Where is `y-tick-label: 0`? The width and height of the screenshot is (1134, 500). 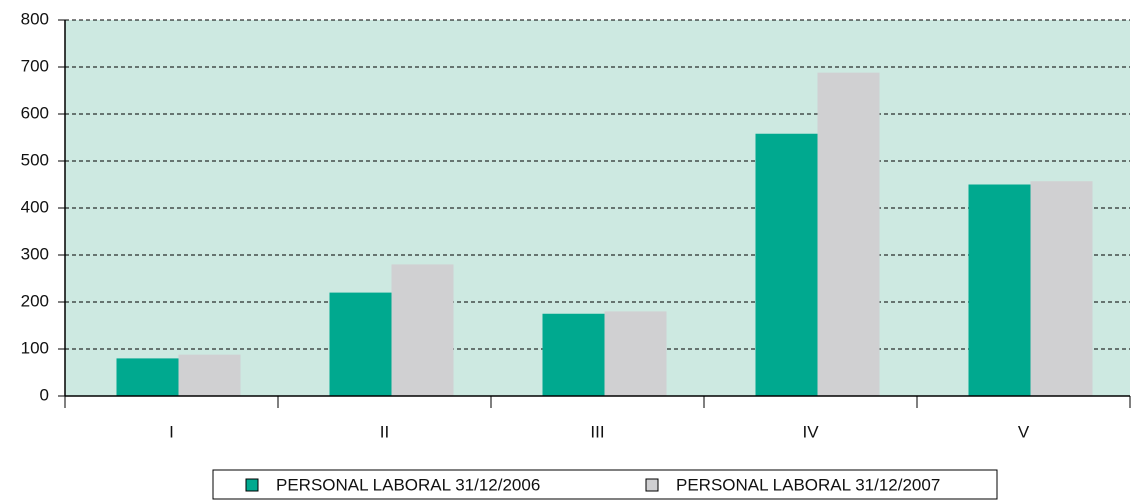 y-tick-label: 0 is located at coordinates (44, 394).